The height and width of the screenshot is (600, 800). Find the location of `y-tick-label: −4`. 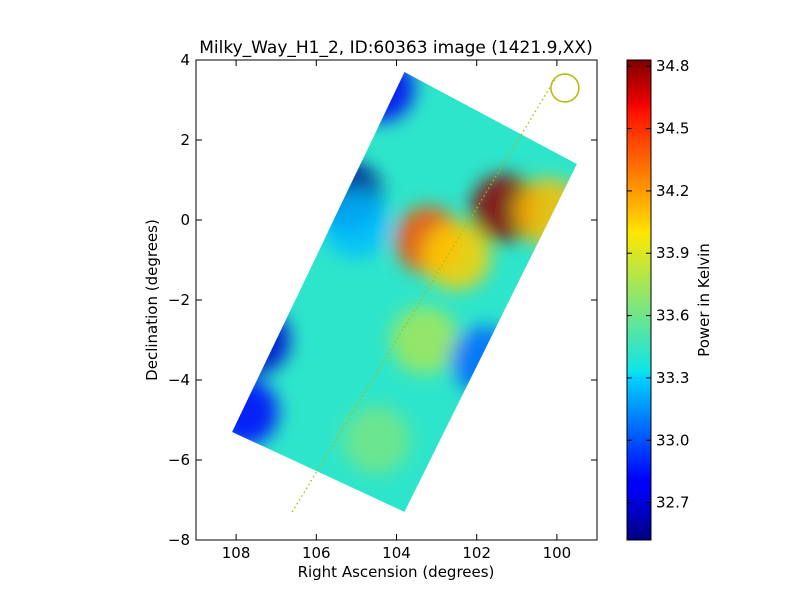

y-tick-label: −4 is located at coordinates (179, 380).